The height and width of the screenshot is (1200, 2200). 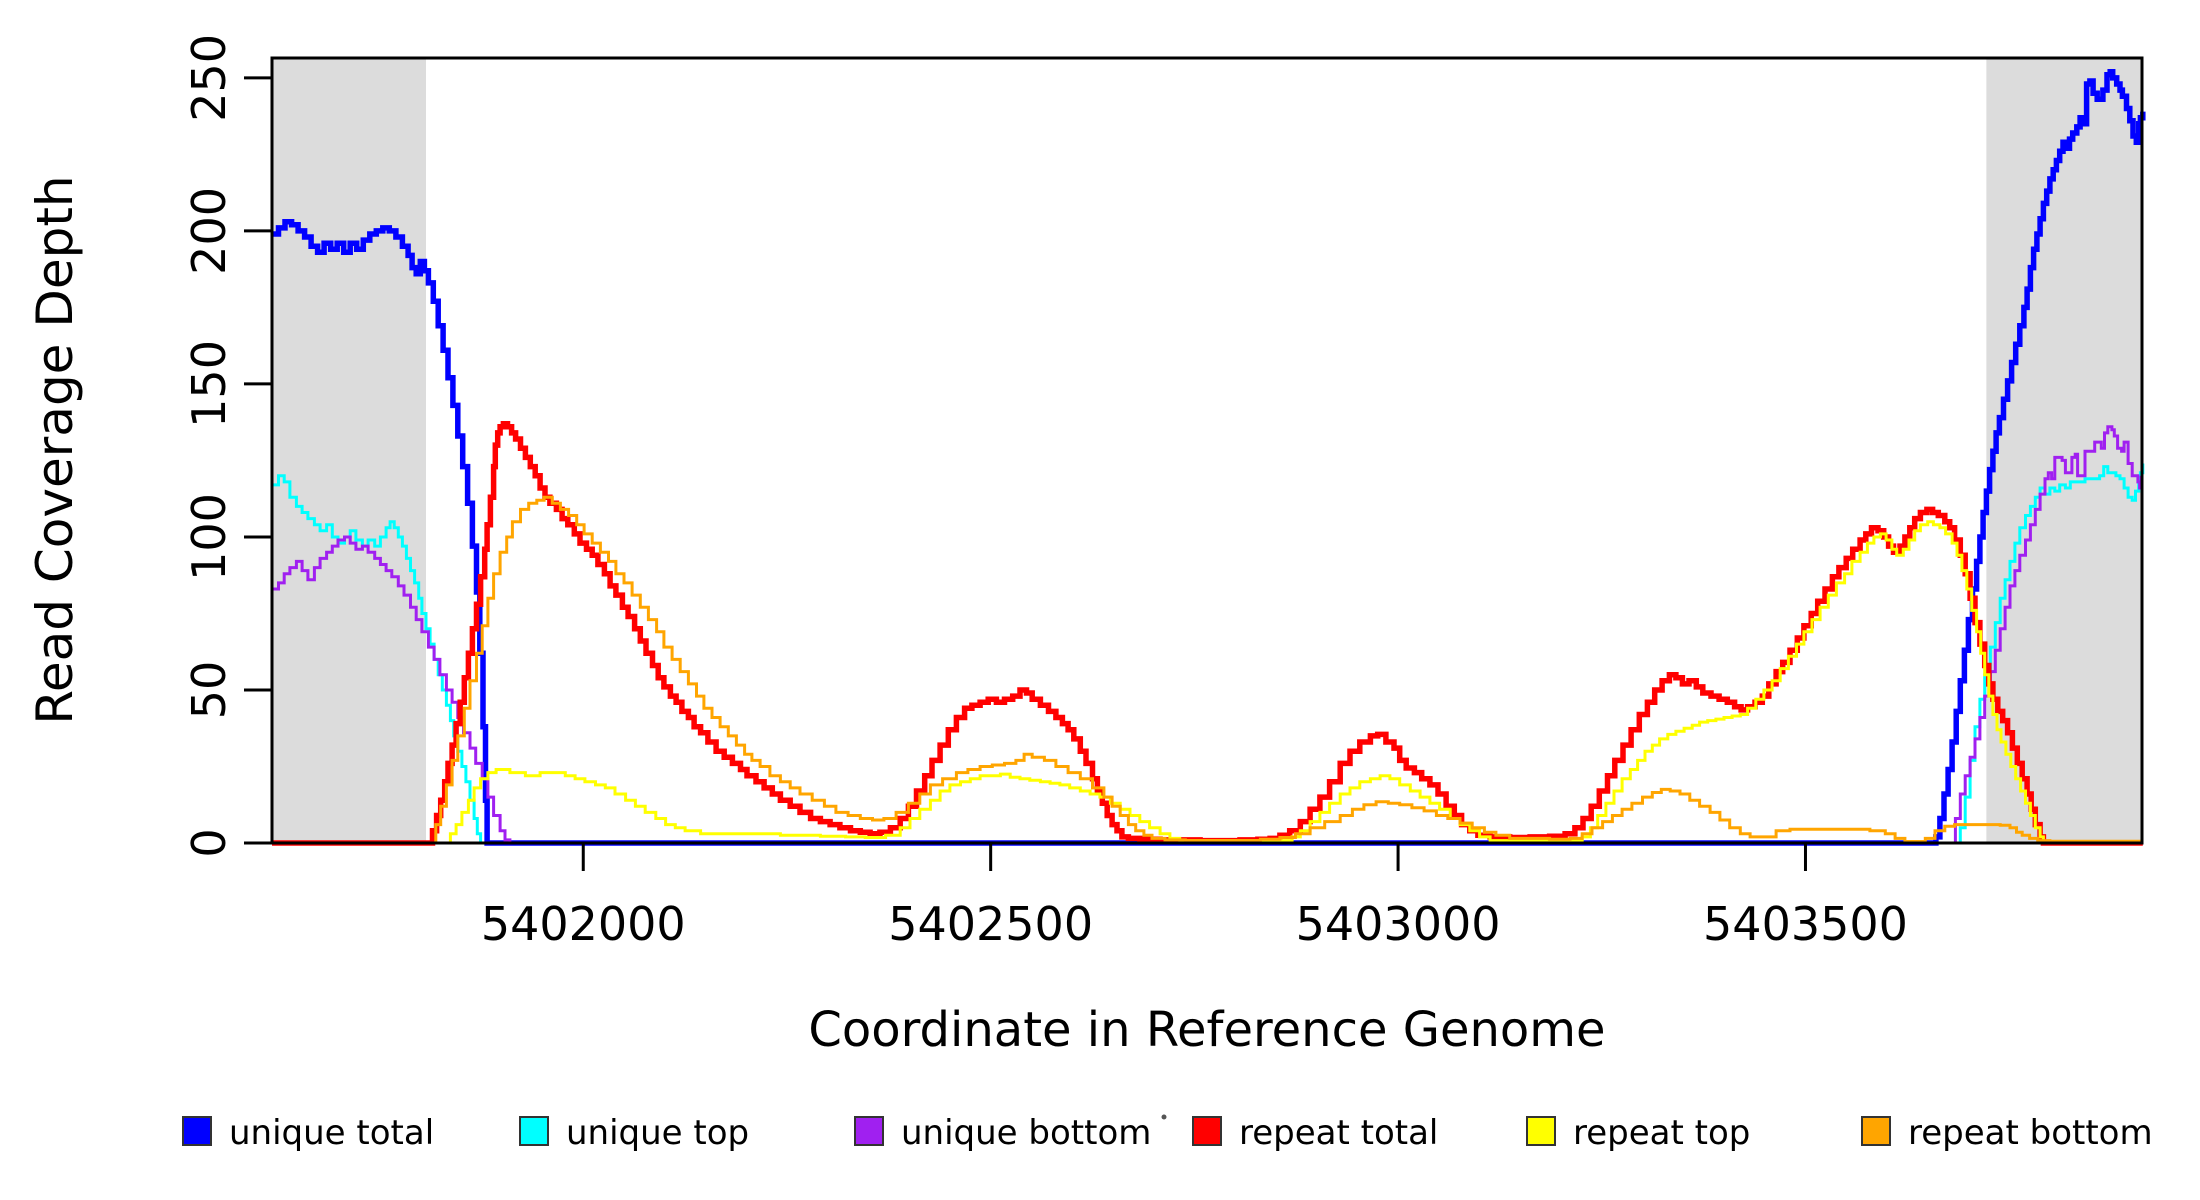 I want to click on legend-label-unique-total: unique total, so click(x=331, y=1133).